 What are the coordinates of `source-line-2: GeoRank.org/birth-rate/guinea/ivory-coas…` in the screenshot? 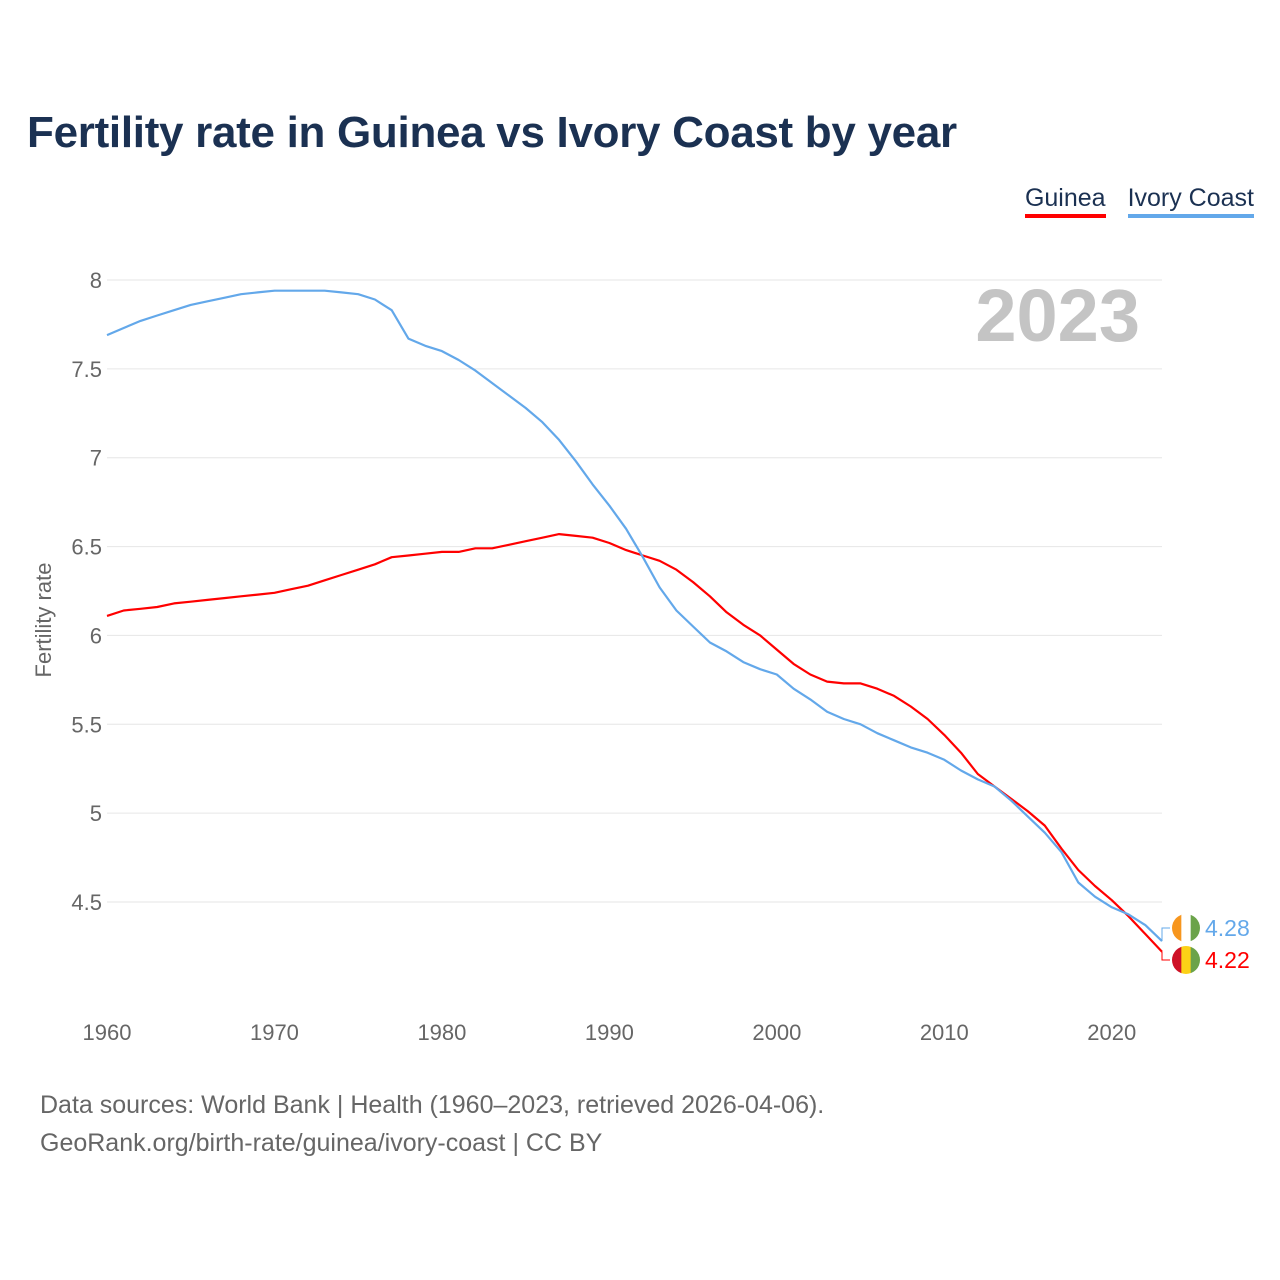 It's located at (321, 1143).